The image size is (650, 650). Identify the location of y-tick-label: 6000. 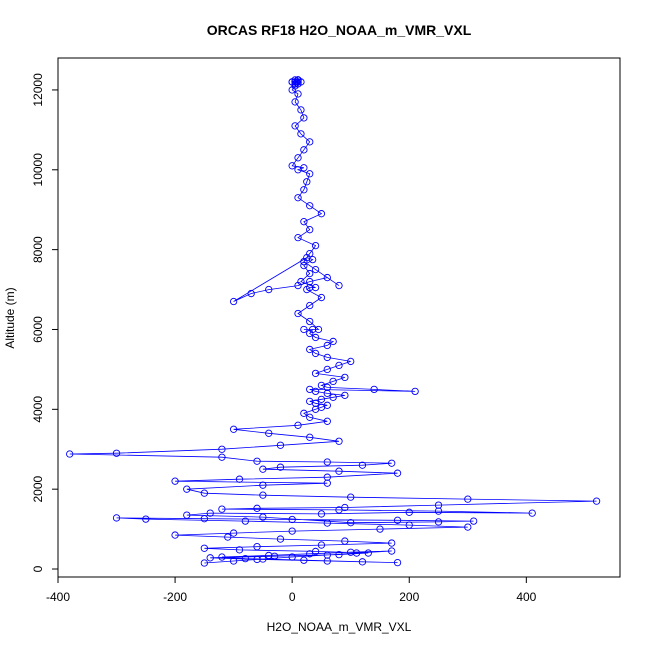
(38, 329).